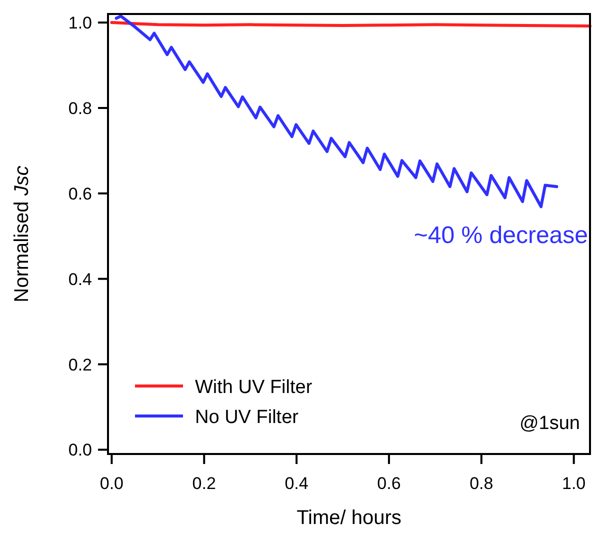 The width and height of the screenshot is (593, 534). I want to click on y-tick-label: 0.8, so click(80, 108).